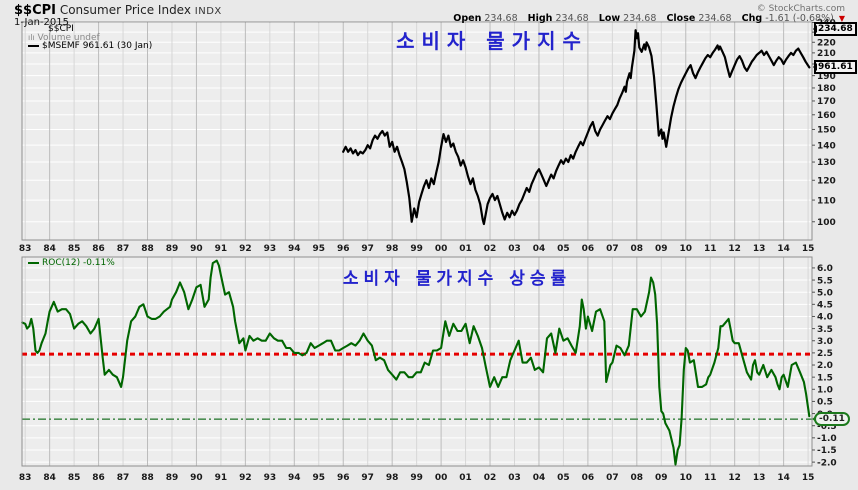 This screenshot has height=490, width=858. I want to click on cpi-price-panel-xtick: 87, so click(123, 249).